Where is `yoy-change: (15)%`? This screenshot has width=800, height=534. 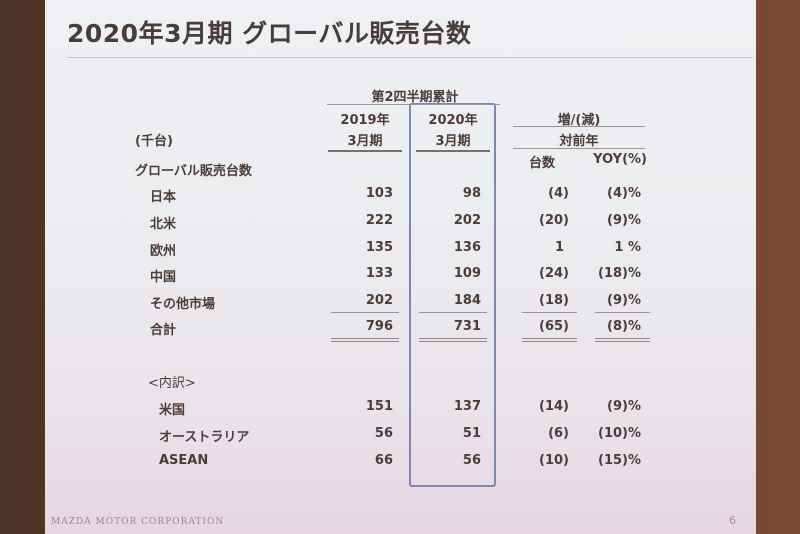
yoy-change: (15)% is located at coordinates (619, 460).